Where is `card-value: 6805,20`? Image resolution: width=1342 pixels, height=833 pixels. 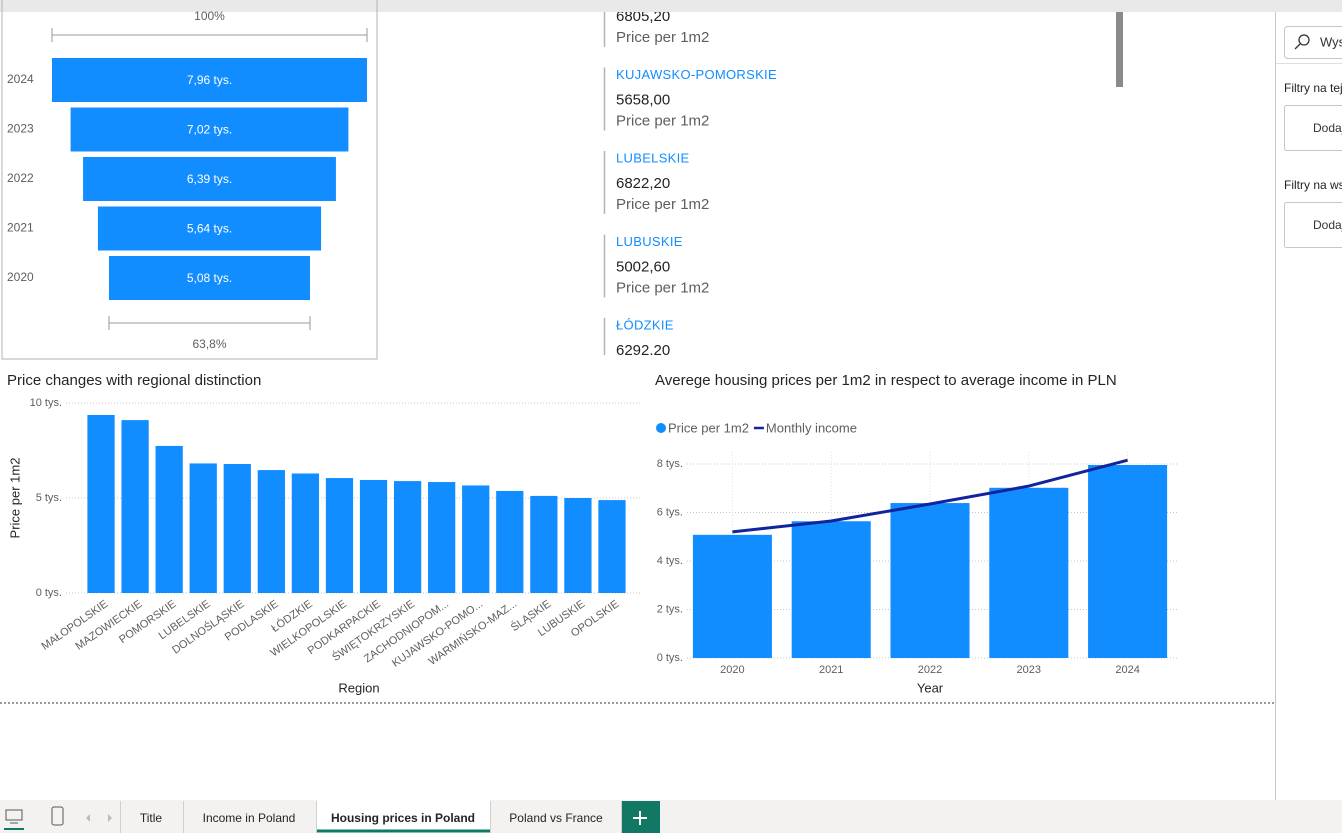 card-value: 6805,20 is located at coordinates (643, 16).